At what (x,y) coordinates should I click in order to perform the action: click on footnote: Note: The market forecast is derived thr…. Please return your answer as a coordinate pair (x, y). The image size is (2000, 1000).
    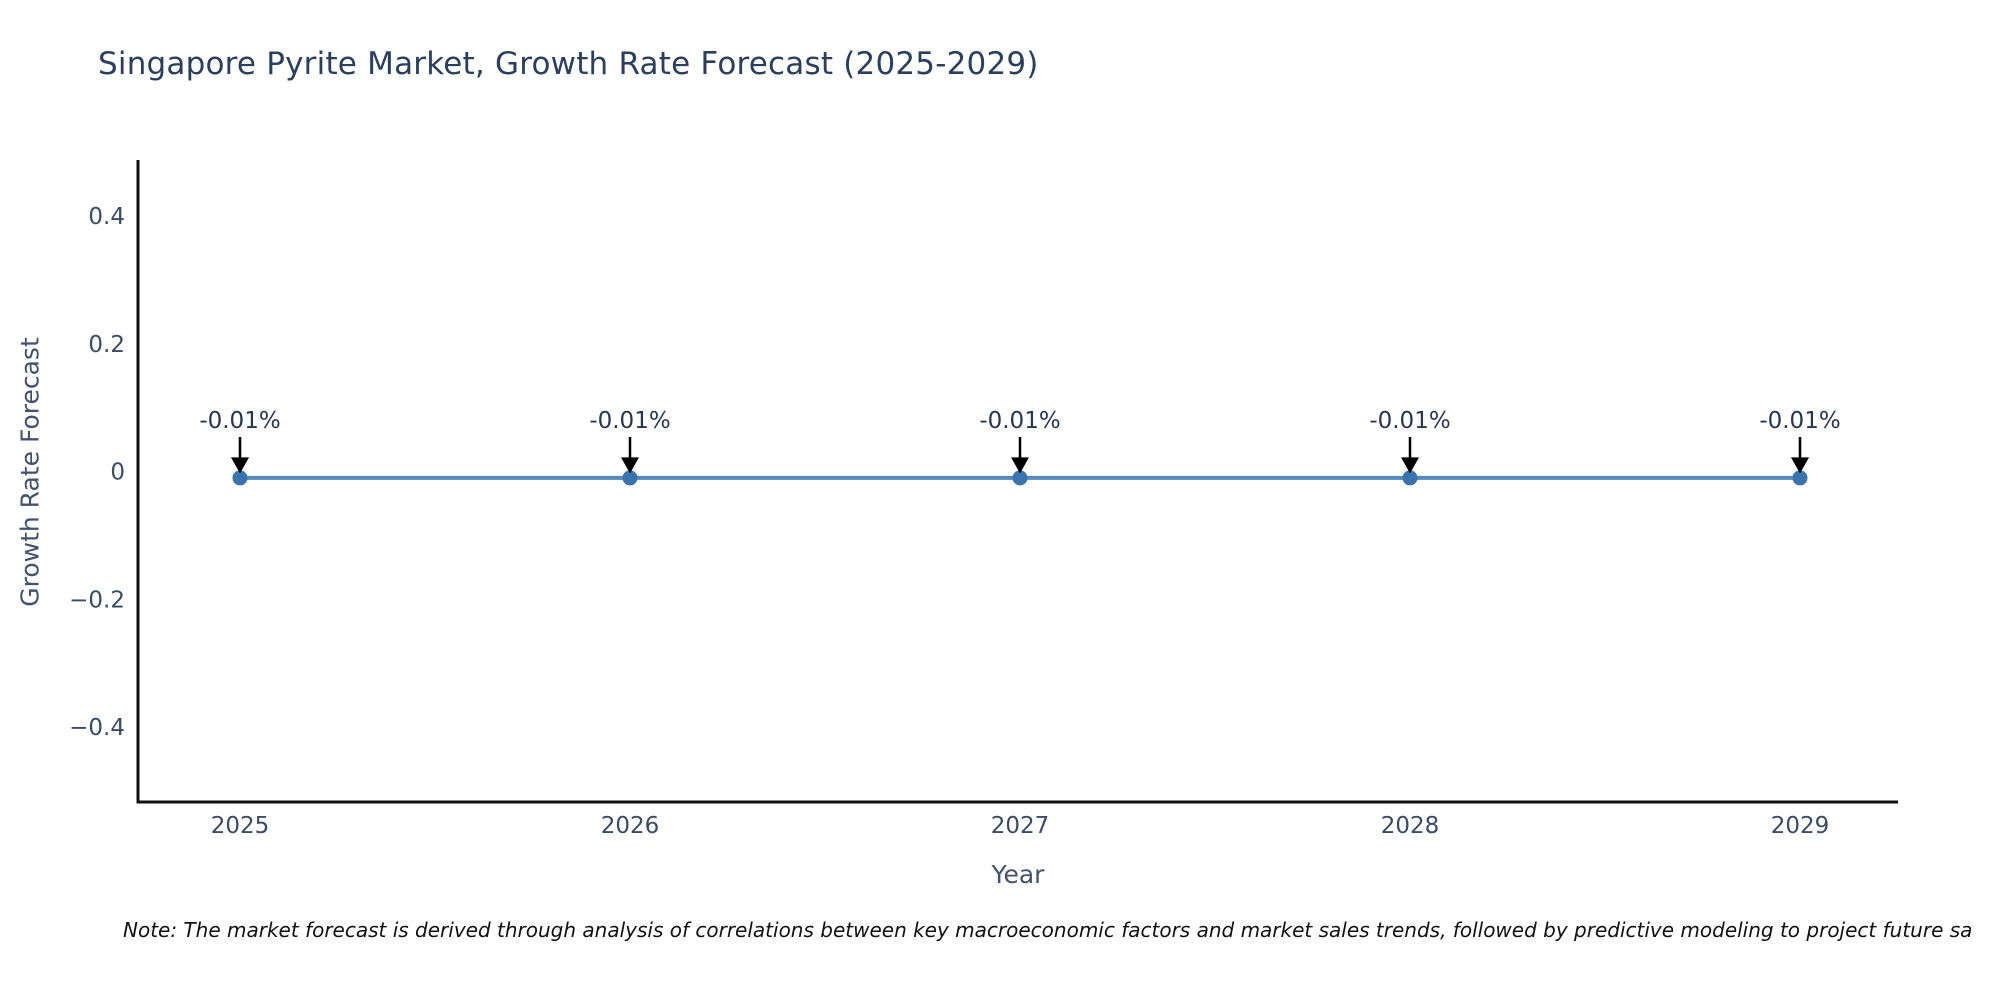
    Looking at the image, I should click on (1048, 930).